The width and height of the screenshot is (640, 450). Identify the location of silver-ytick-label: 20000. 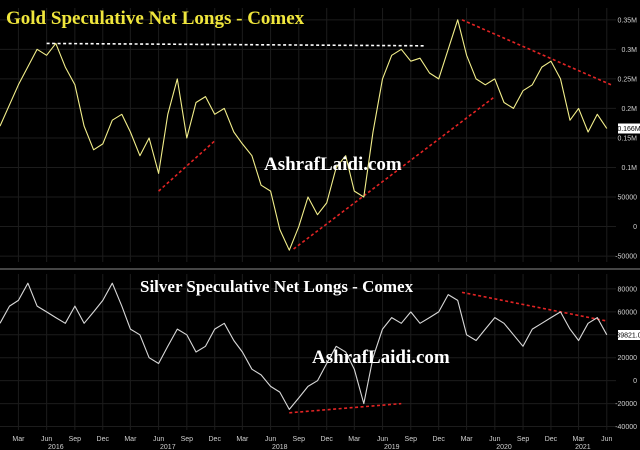
(628, 358).